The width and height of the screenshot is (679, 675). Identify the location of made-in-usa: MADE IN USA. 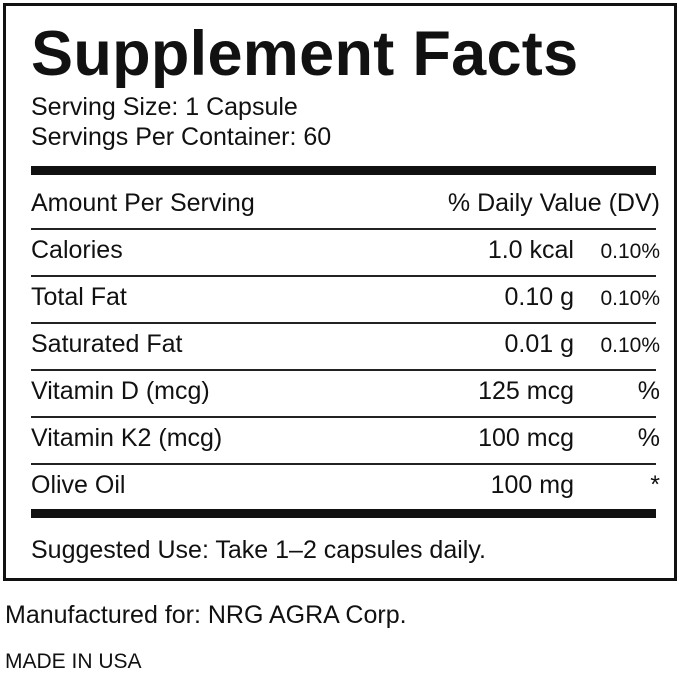
(73, 661).